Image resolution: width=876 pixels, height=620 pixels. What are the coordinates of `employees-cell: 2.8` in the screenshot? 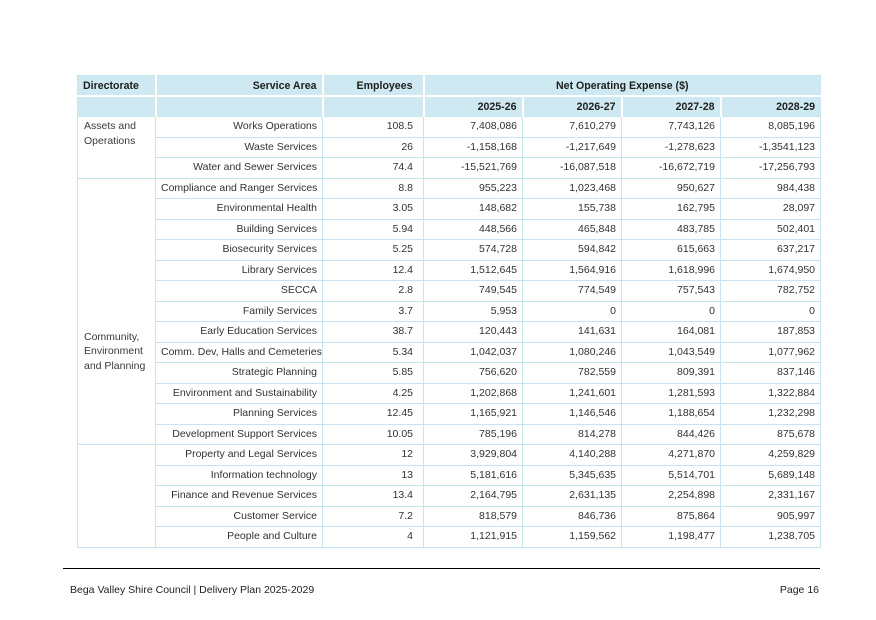 It's located at (373, 291).